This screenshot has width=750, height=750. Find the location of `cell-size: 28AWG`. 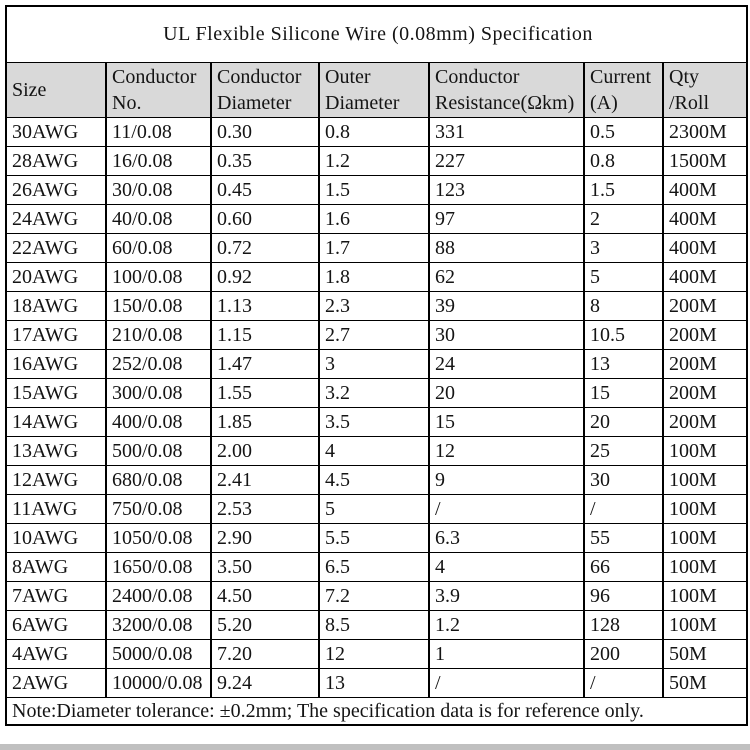

cell-size: 28AWG is located at coordinates (56, 161).